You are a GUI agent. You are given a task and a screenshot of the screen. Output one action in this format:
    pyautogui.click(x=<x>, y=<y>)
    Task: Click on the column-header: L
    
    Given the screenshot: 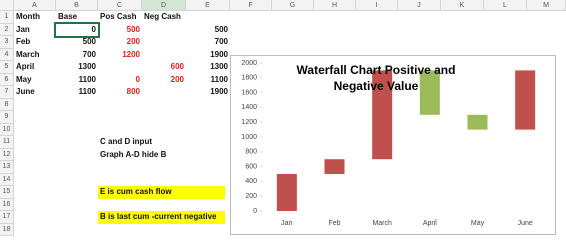 What is the action you would take?
    pyautogui.click(x=505, y=5)
    